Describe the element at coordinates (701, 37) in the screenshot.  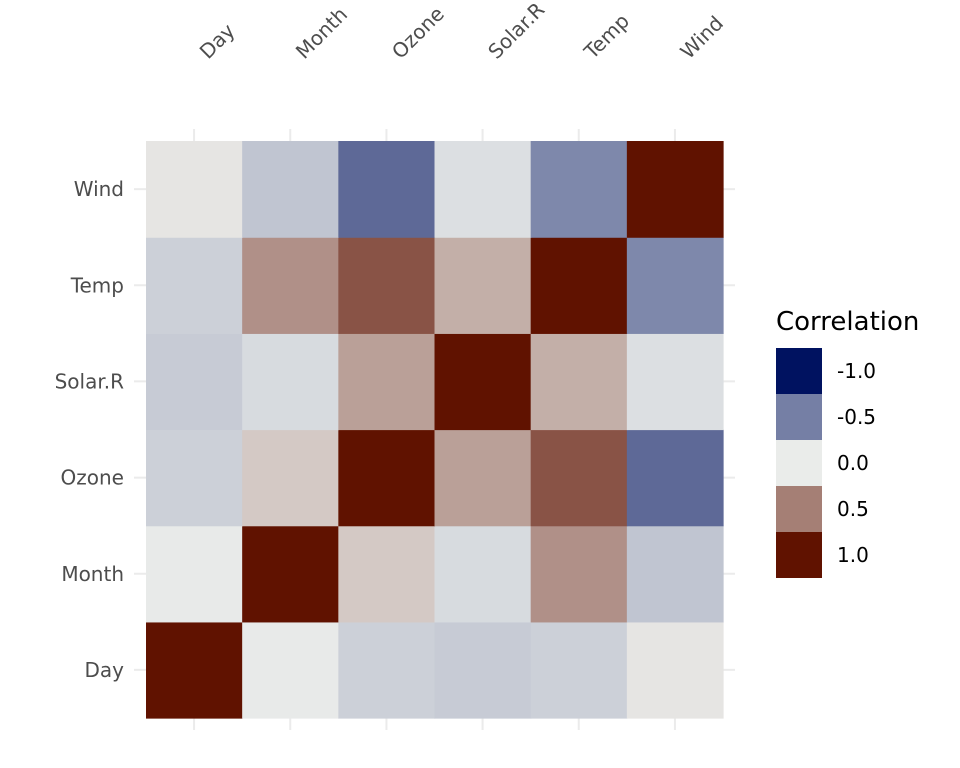
I see `x-tick-label: Wind` at that location.